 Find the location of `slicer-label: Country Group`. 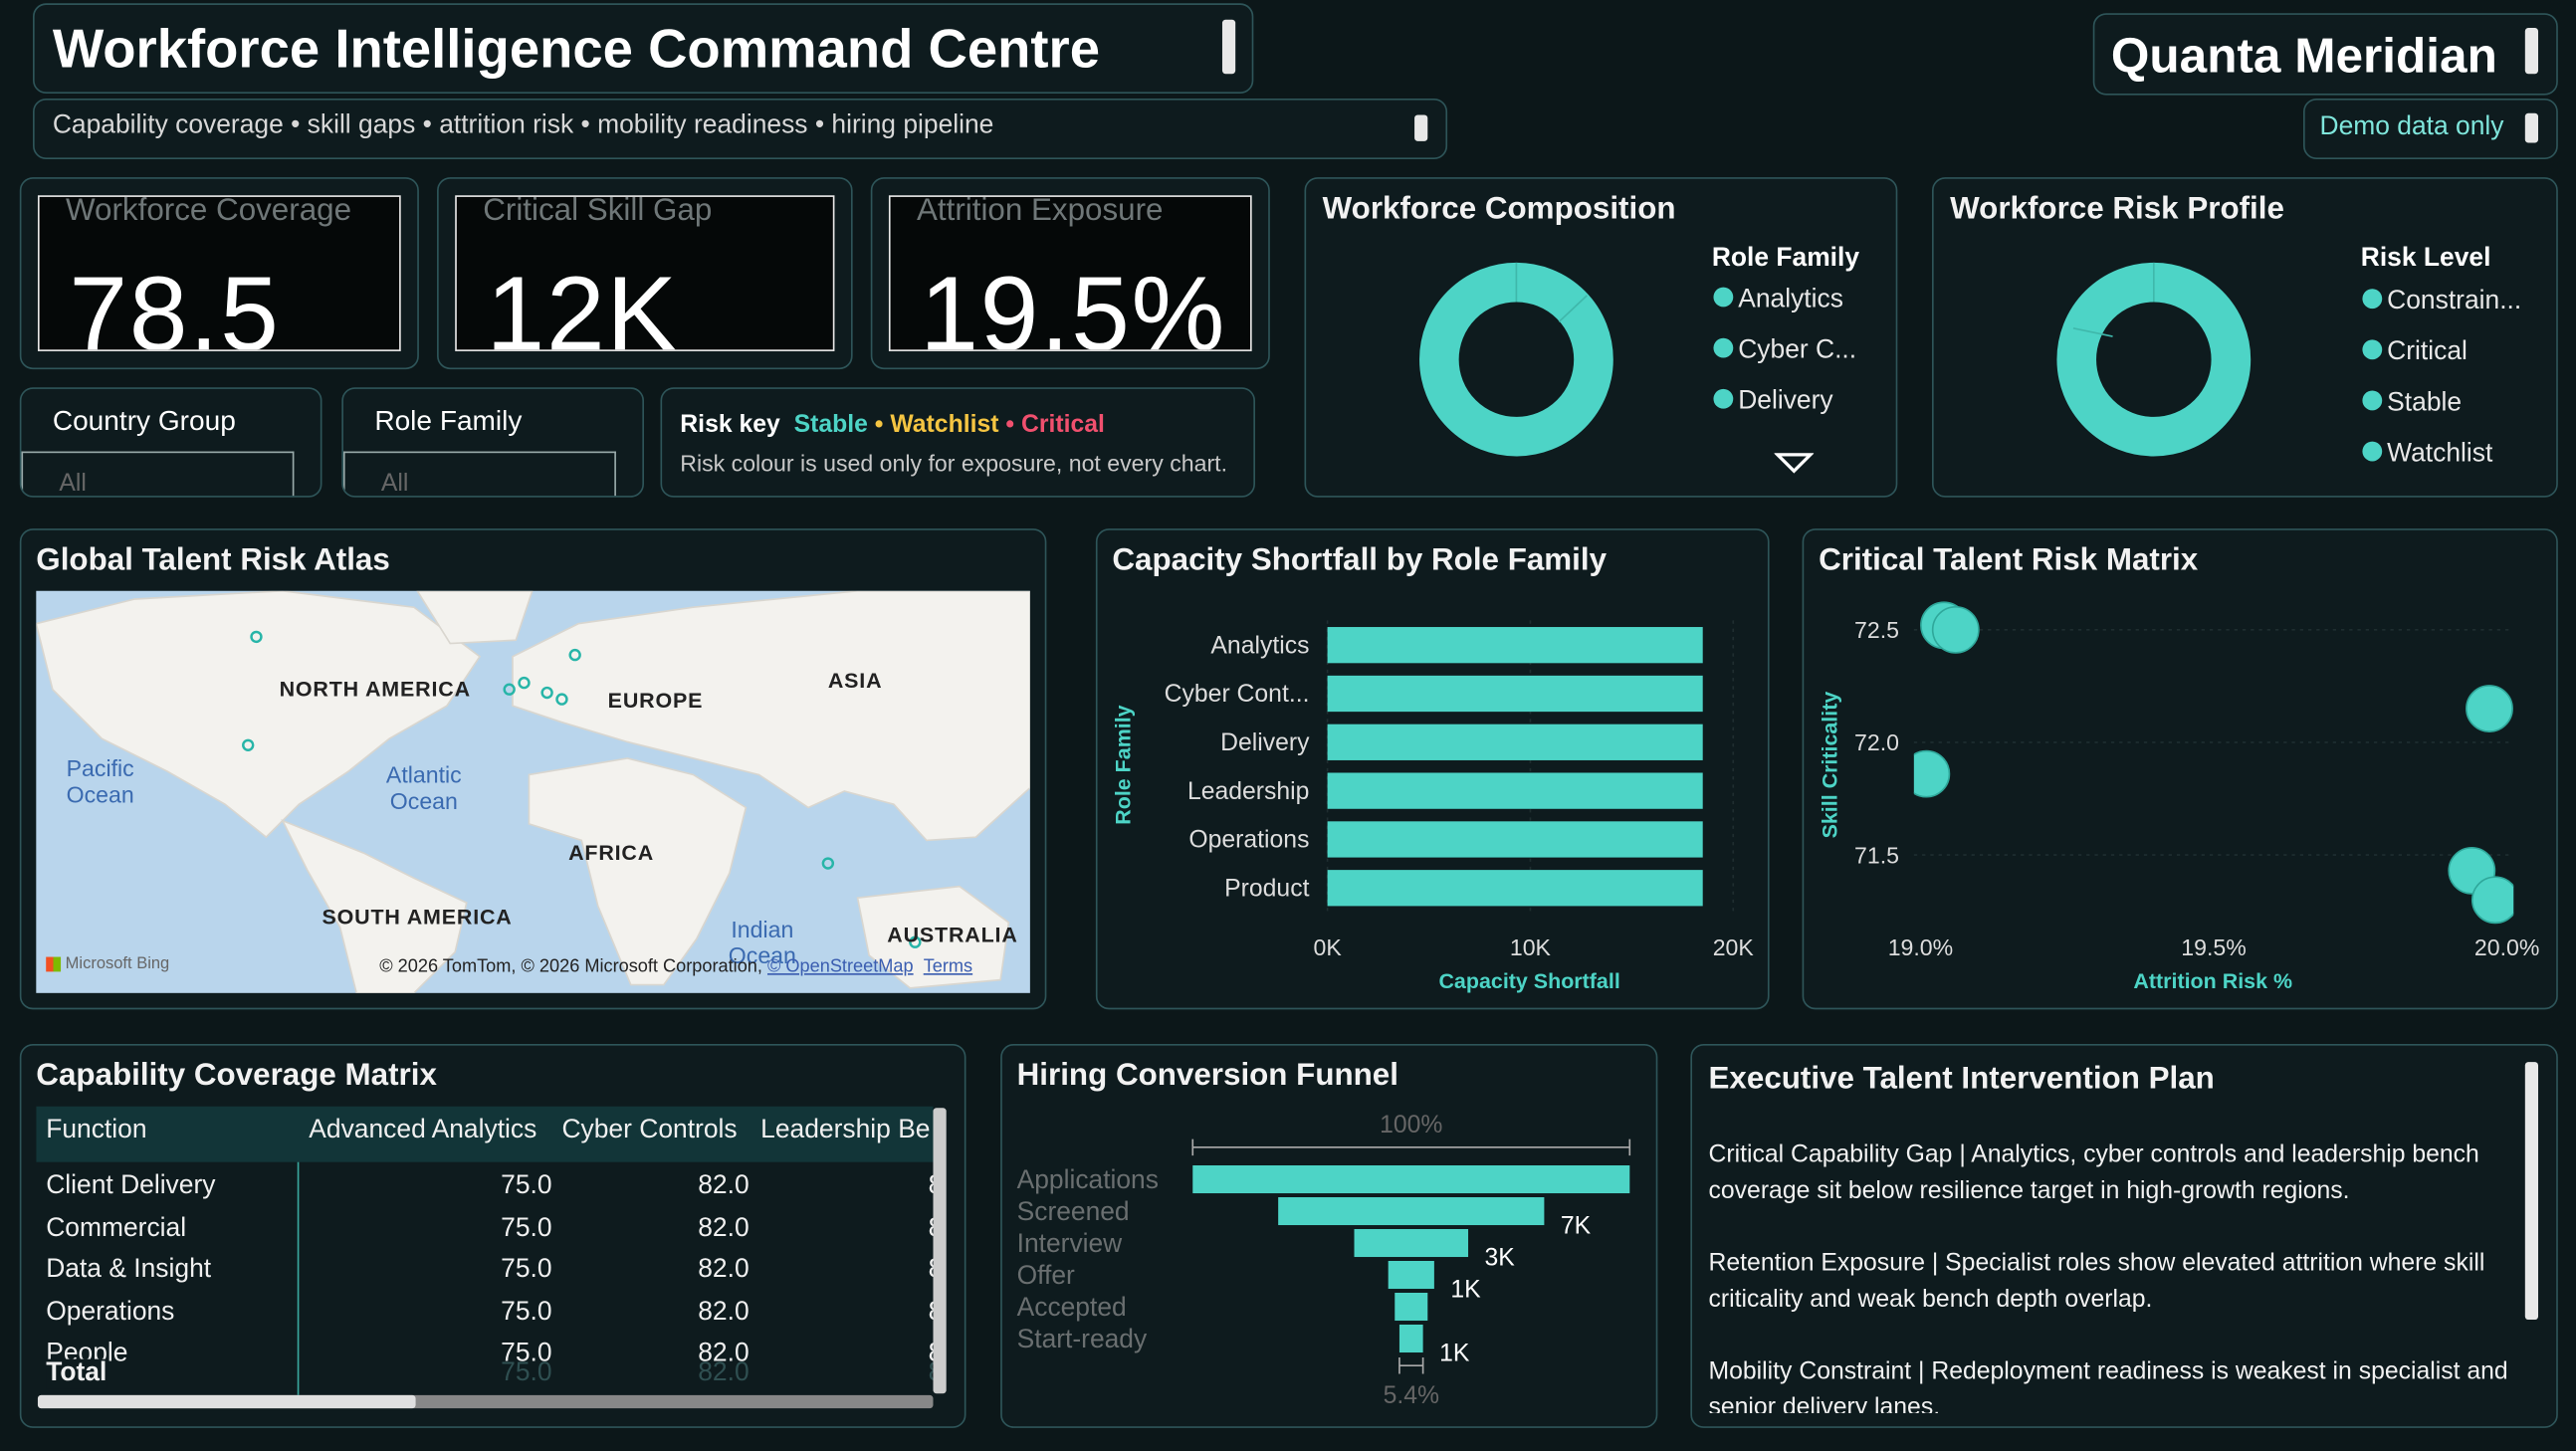

slicer-label: Country Group is located at coordinates (144, 421).